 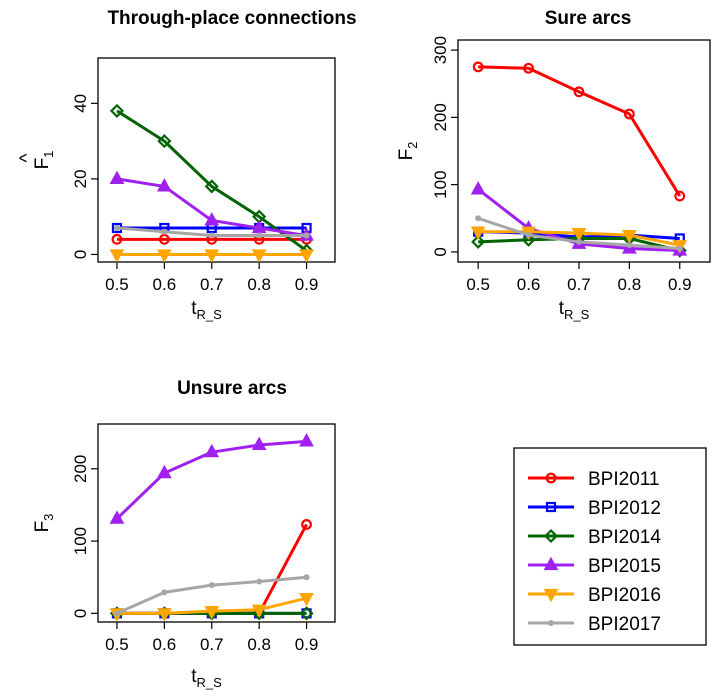 What do you see at coordinates (231, 18) in the screenshot?
I see `chart-title: Through-place connections` at bounding box center [231, 18].